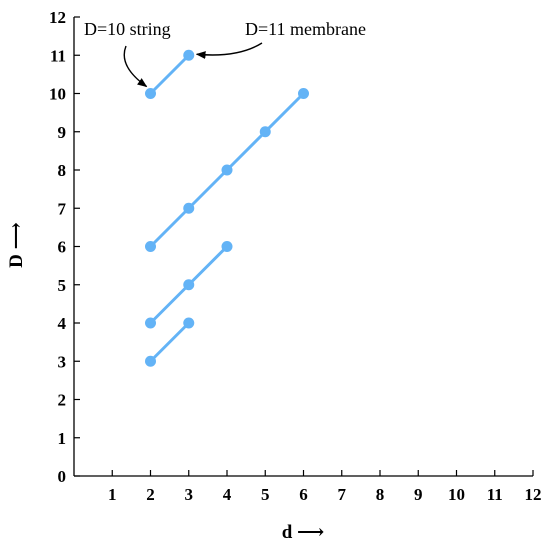 This screenshot has height=544, width=545. I want to click on annotations: D=10 string D=11 membrane, so click(225, 53).